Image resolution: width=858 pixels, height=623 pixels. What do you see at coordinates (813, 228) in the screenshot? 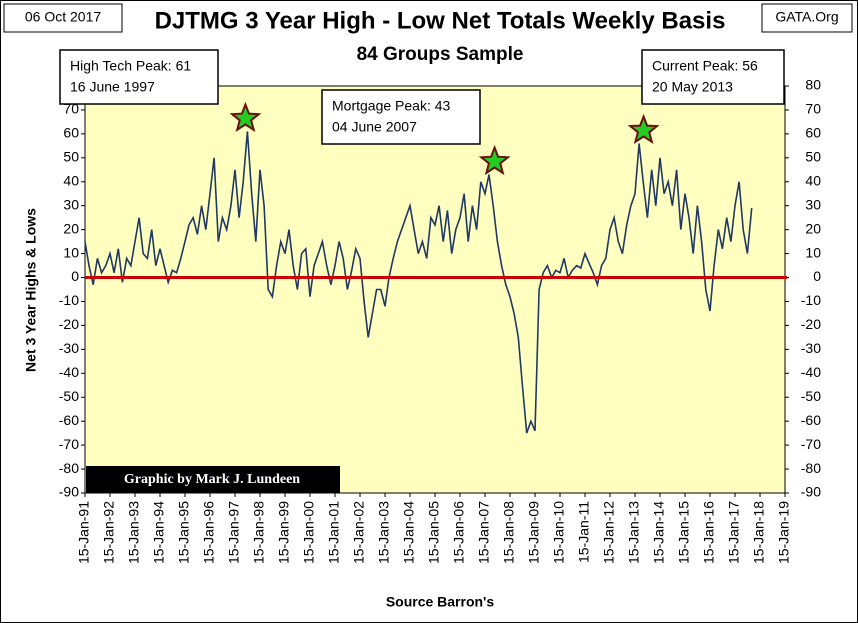
I see `y2-tick-label: 20` at bounding box center [813, 228].